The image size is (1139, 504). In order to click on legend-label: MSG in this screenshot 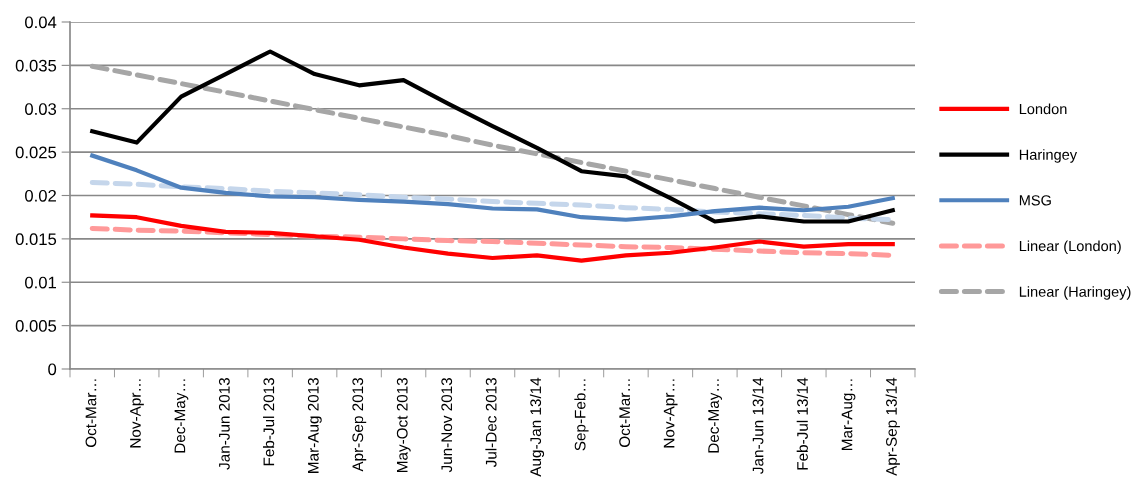, I will do `click(1035, 200)`.